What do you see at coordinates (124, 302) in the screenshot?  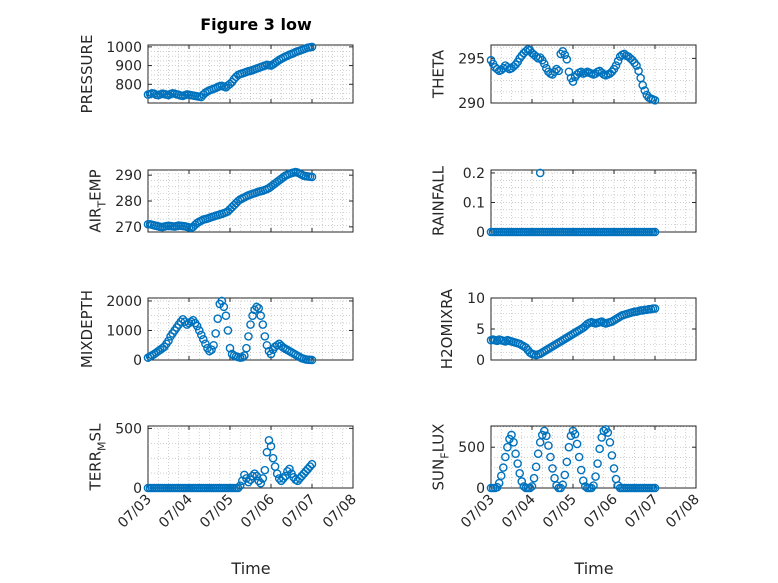 I see `y-tick-label: 2000` at bounding box center [124, 302].